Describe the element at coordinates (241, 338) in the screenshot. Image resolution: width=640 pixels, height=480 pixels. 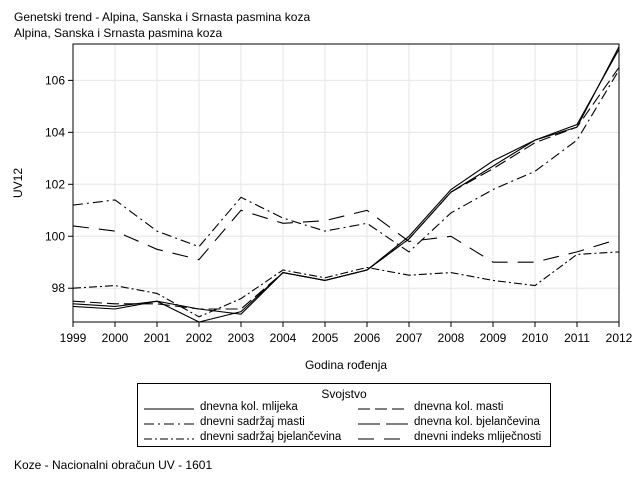
I see `x-tick-label: 2003` at that location.